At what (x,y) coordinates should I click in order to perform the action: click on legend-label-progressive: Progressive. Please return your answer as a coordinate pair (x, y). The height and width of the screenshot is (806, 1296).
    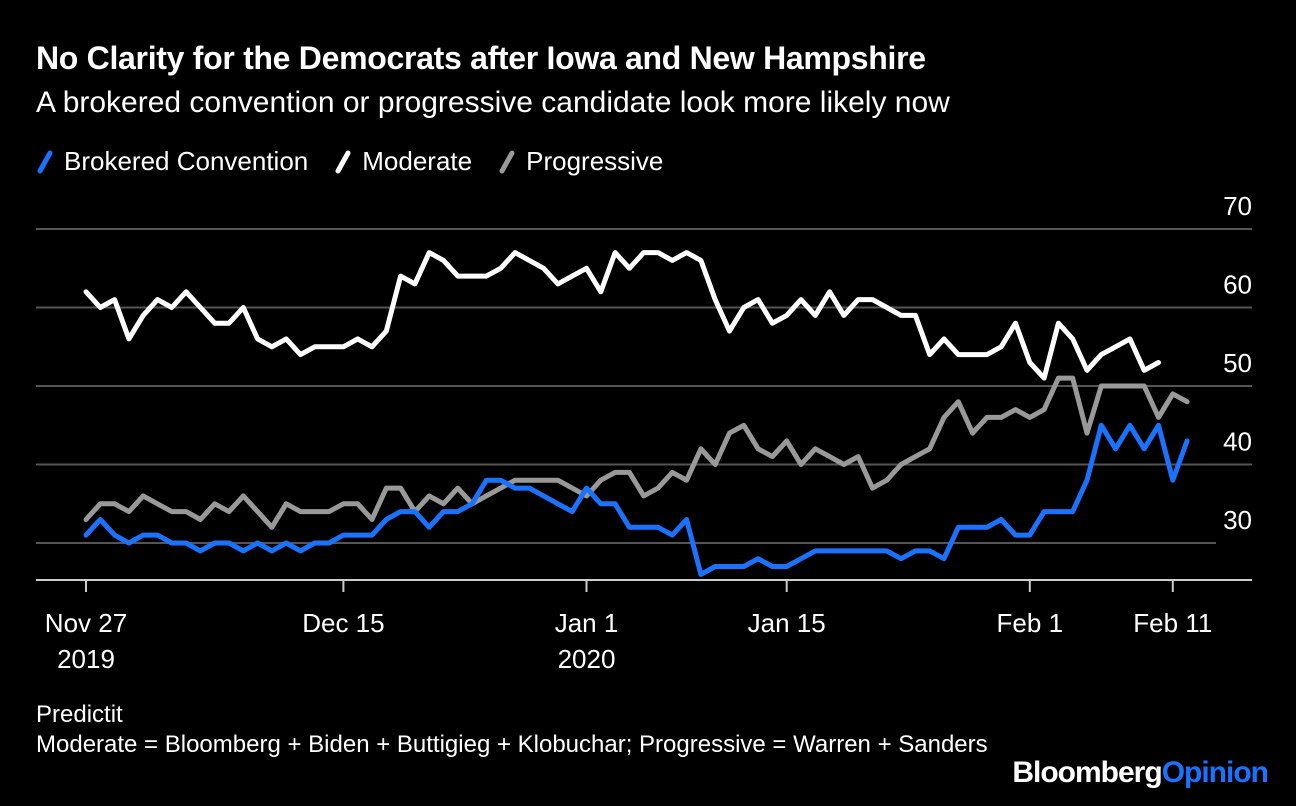
    Looking at the image, I should click on (595, 161).